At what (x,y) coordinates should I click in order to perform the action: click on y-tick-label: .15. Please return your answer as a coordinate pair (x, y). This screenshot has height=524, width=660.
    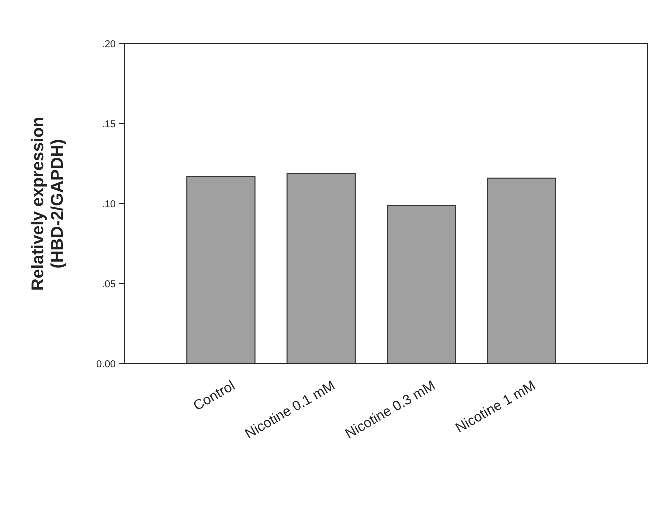
    Looking at the image, I should click on (109, 125).